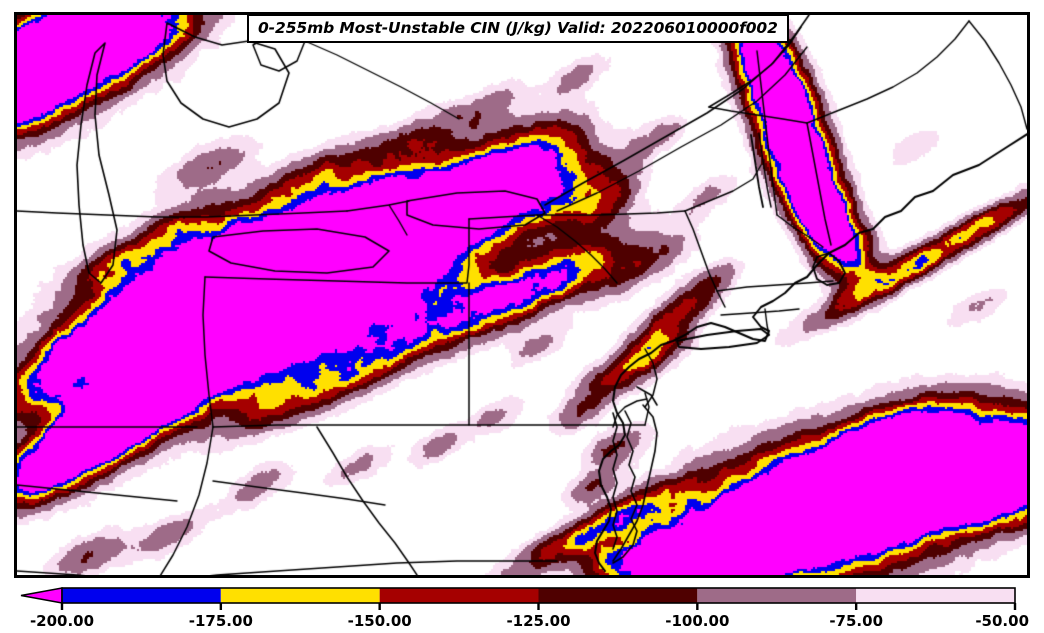 The height and width of the screenshot is (633, 1044). What do you see at coordinates (538, 621) in the screenshot?
I see `colorbar-tick-label: -125.00` at bounding box center [538, 621].